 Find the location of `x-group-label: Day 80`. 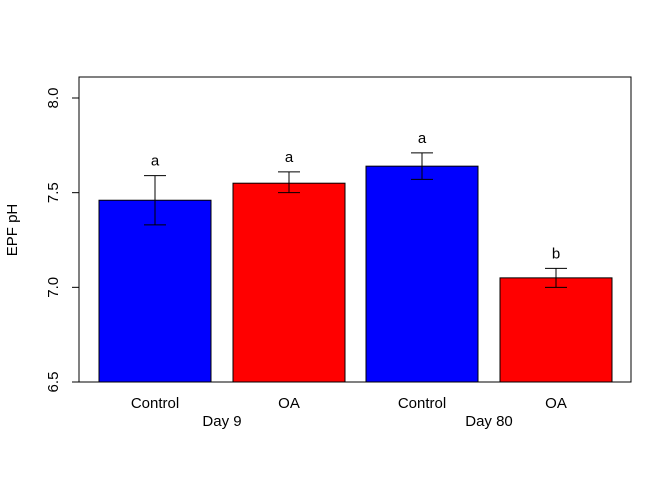

x-group-label: Day 80 is located at coordinates (489, 421).